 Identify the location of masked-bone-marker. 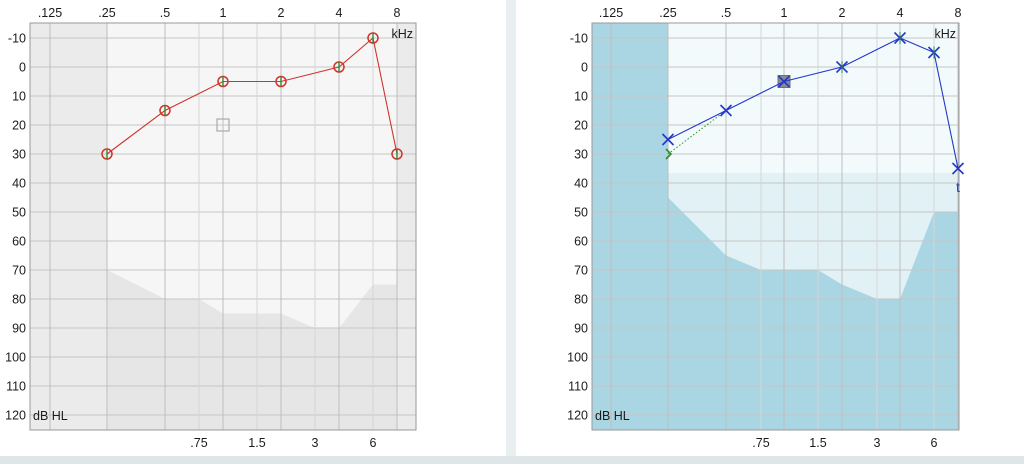
(223, 125).